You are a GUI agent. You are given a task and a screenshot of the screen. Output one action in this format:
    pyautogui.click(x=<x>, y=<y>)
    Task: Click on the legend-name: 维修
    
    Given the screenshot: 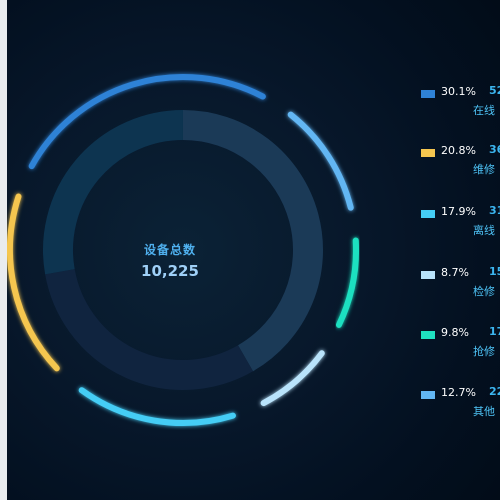 What is the action you would take?
    pyautogui.click(x=484, y=169)
    